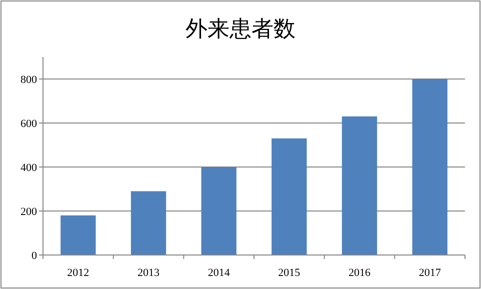 The image size is (481, 289). Describe the element at coordinates (359, 273) in the screenshot. I see `x-tick-label: 2016` at that location.